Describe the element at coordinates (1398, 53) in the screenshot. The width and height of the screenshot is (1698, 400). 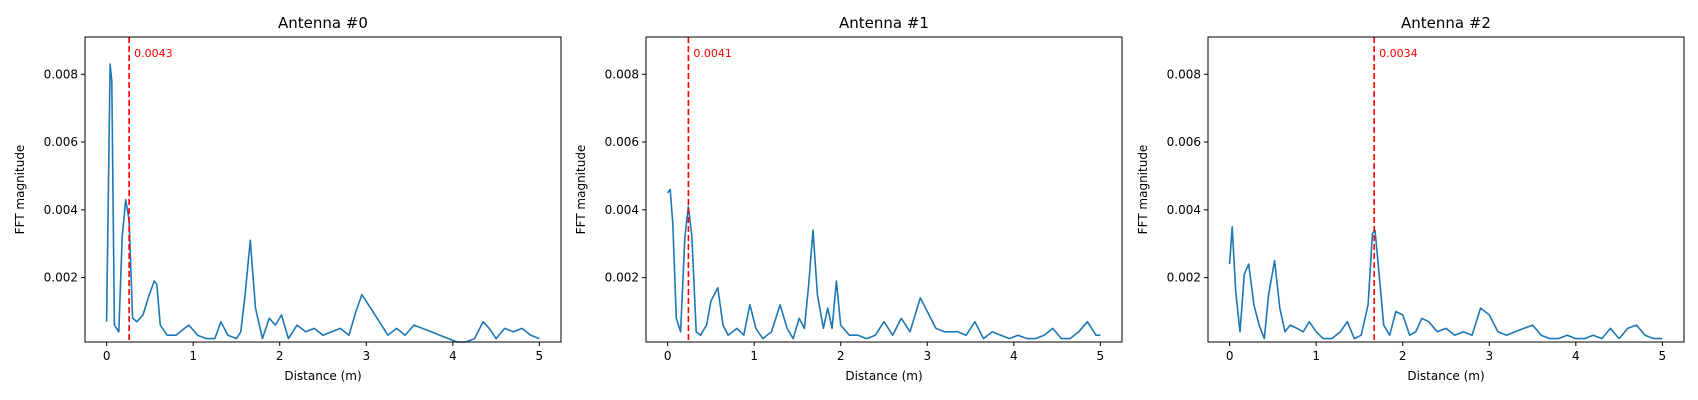
I see `marker-label: 0.0034` at that location.